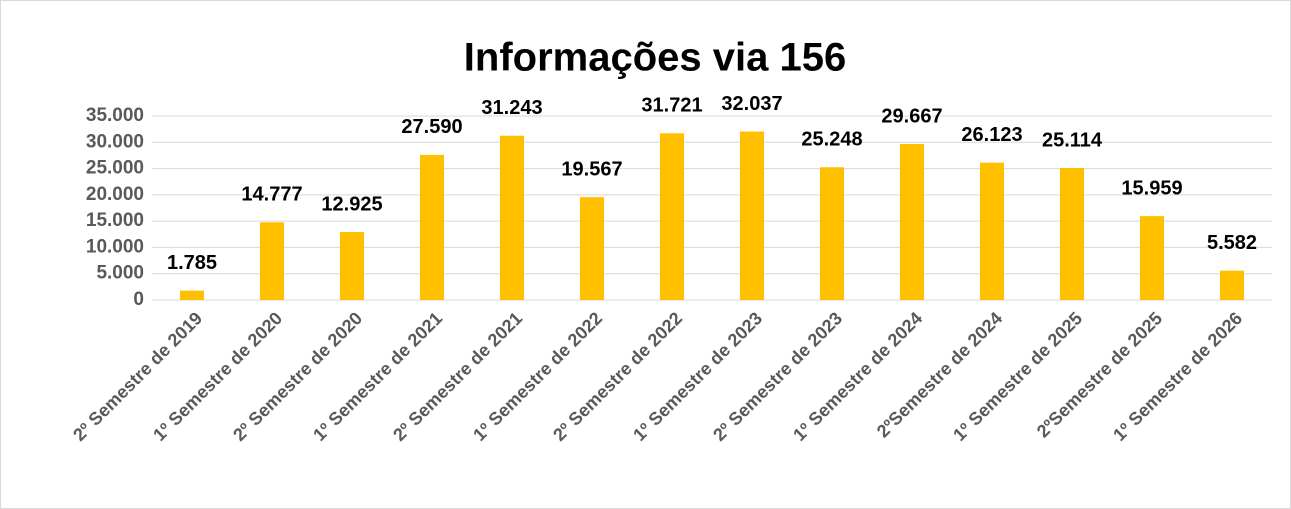 This screenshot has height=509, width=1291. I want to click on value-label: 31.243, so click(511, 108).